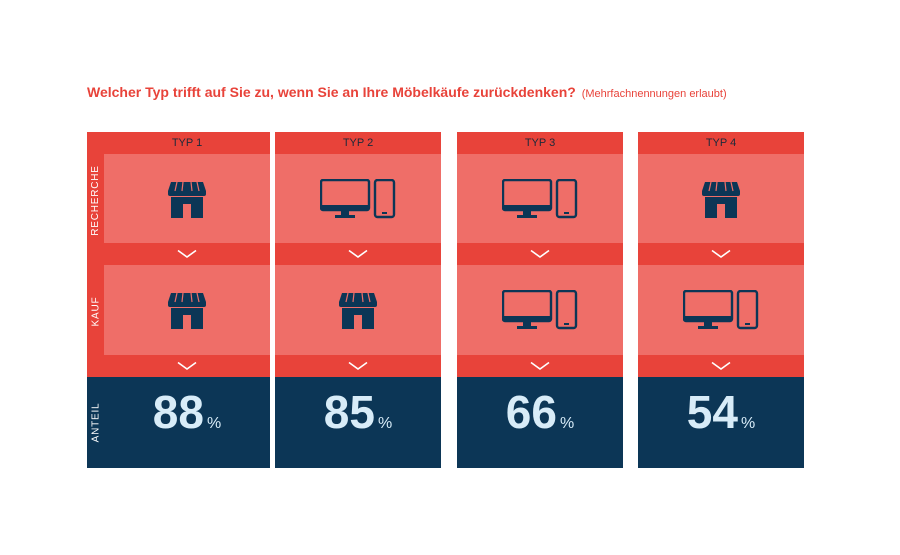 This screenshot has height=555, width=900. Describe the element at coordinates (712, 412) in the screenshot. I see `share-value: 54` at that location.